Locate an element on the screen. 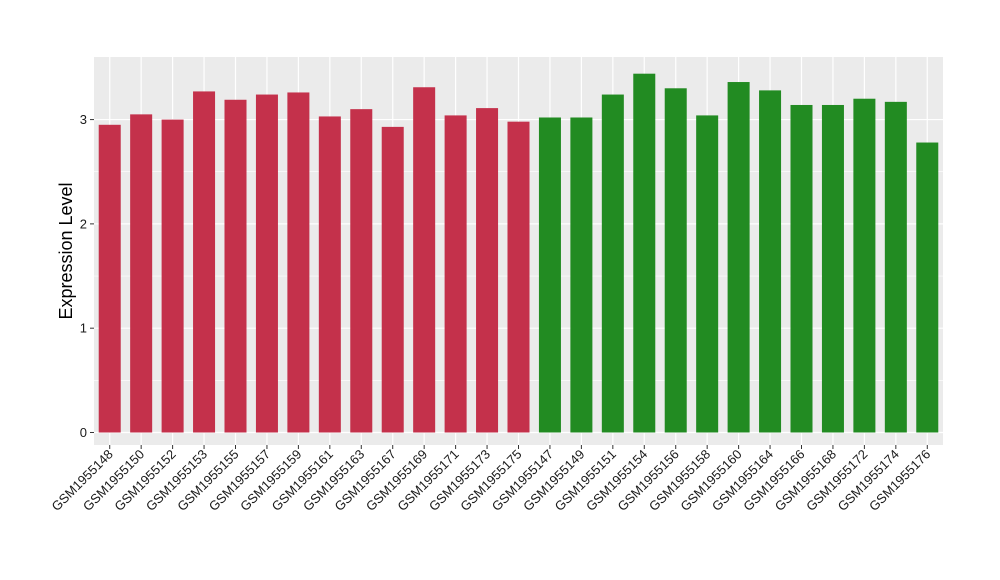 This screenshot has height=580, width=1000. bar-GSM1955154 is located at coordinates (644, 253).